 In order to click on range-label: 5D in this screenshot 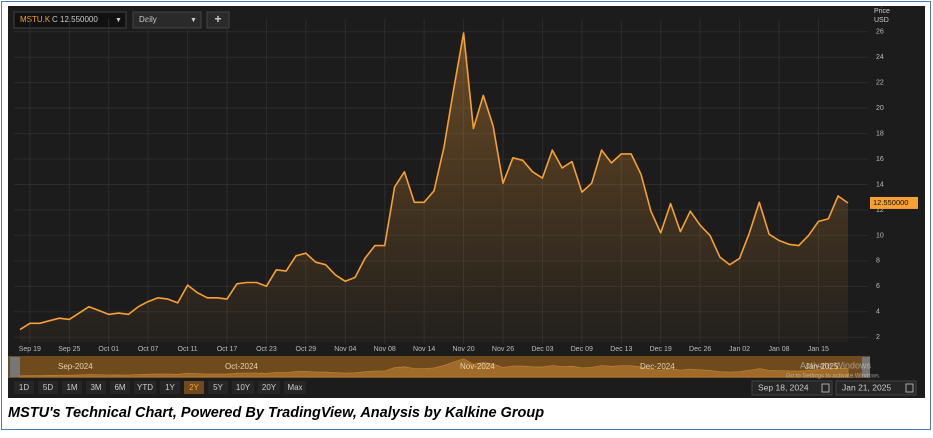, I will do `click(48, 387)`.